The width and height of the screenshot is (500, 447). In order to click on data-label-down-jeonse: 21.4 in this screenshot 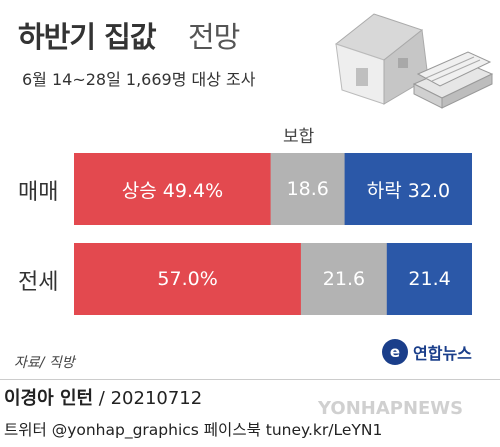, I will do `click(429, 279)`.